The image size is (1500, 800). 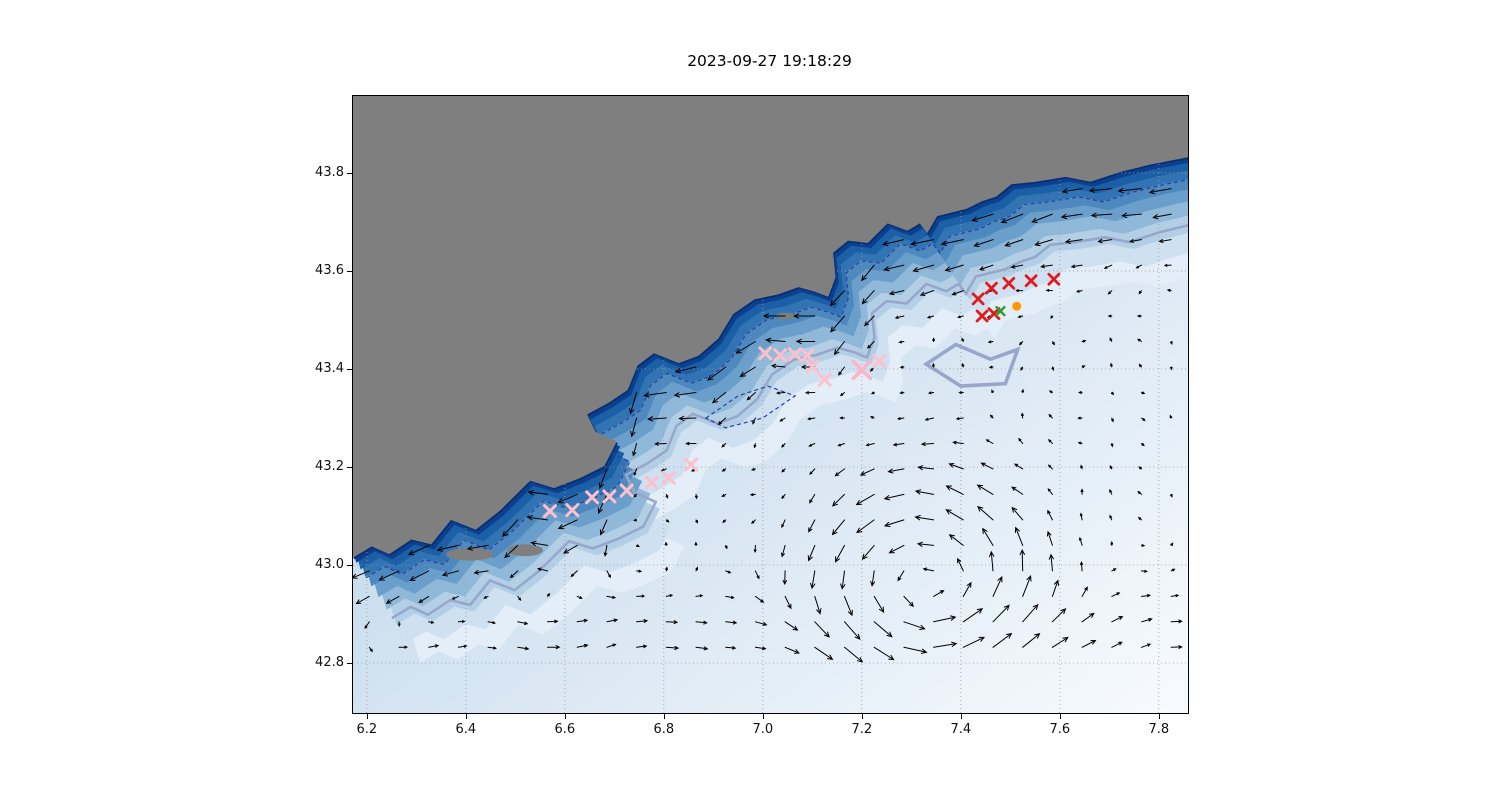 What do you see at coordinates (961, 729) in the screenshot?
I see `x-tick-label: 7.4` at bounding box center [961, 729].